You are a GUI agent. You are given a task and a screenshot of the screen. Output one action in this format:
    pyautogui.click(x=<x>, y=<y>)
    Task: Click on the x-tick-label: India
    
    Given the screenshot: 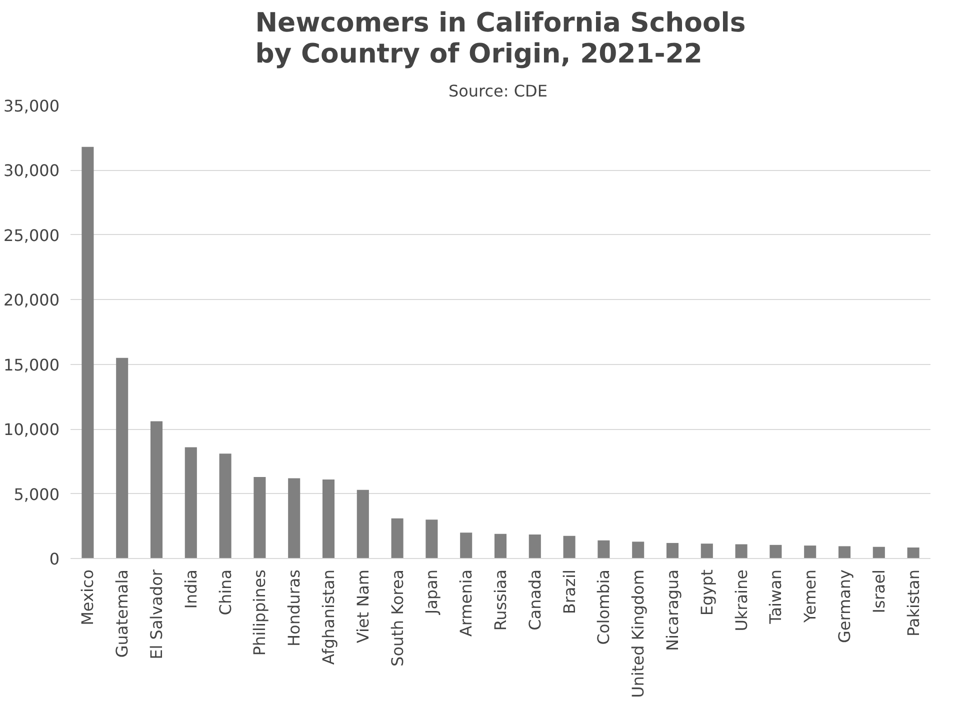 What is the action you would take?
    pyautogui.click(x=190, y=589)
    